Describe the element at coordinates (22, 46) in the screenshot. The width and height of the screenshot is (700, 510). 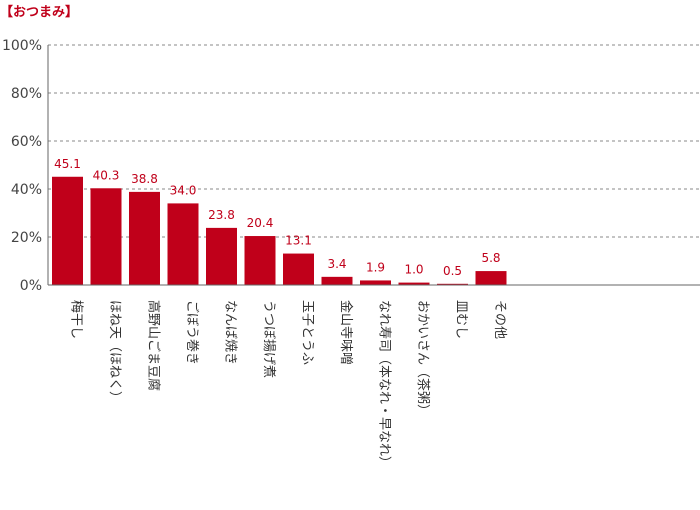
I see `y-tick-label: 100%` at that location.